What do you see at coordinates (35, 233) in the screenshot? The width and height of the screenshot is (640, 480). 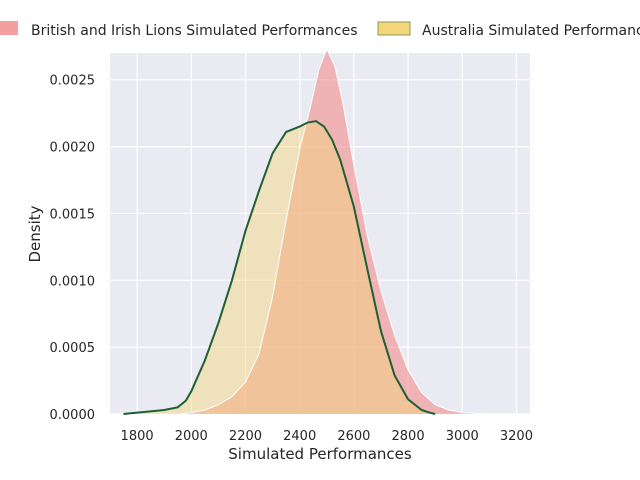 I see `y-axis-label: Density` at bounding box center [35, 233].